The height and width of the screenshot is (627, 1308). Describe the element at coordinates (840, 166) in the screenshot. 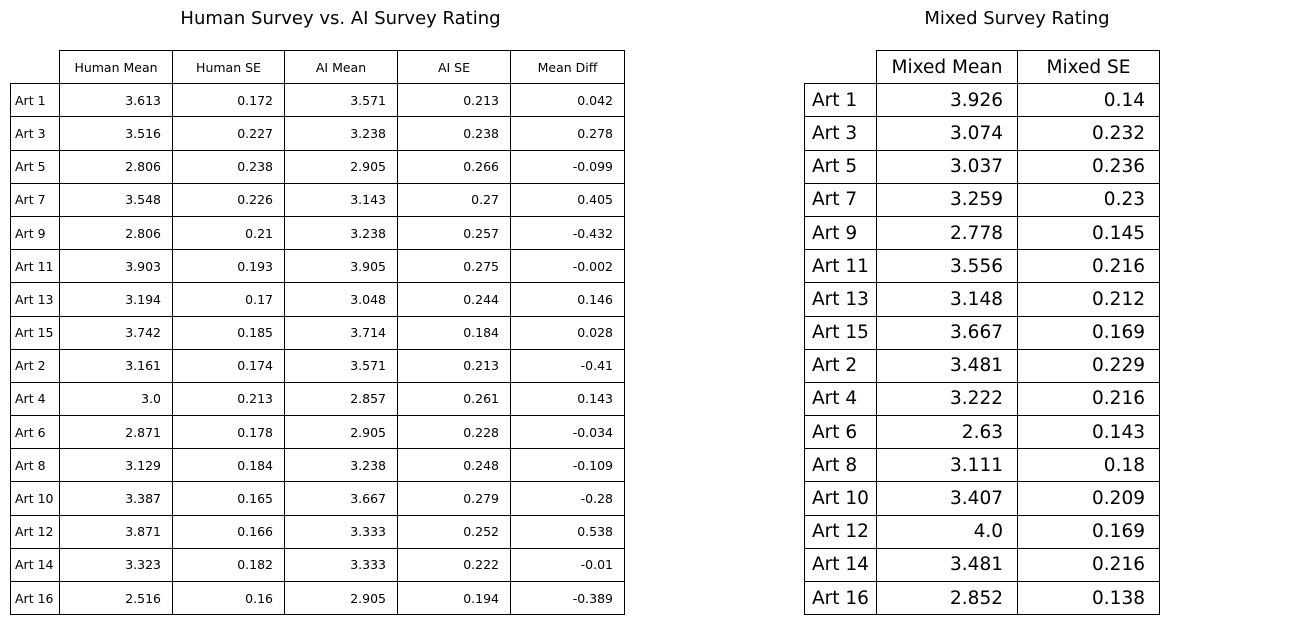

I see `row-label: Art 5` at that location.